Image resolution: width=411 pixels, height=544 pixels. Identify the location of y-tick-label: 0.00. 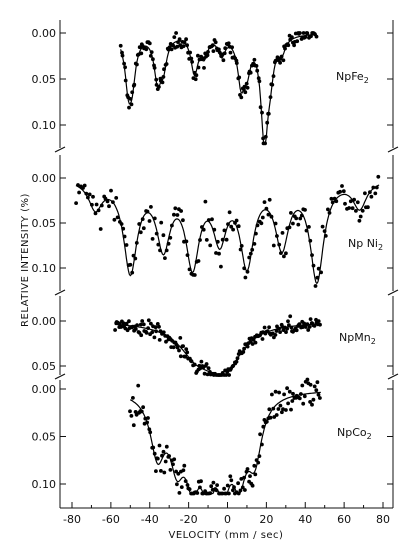
(44, 389).